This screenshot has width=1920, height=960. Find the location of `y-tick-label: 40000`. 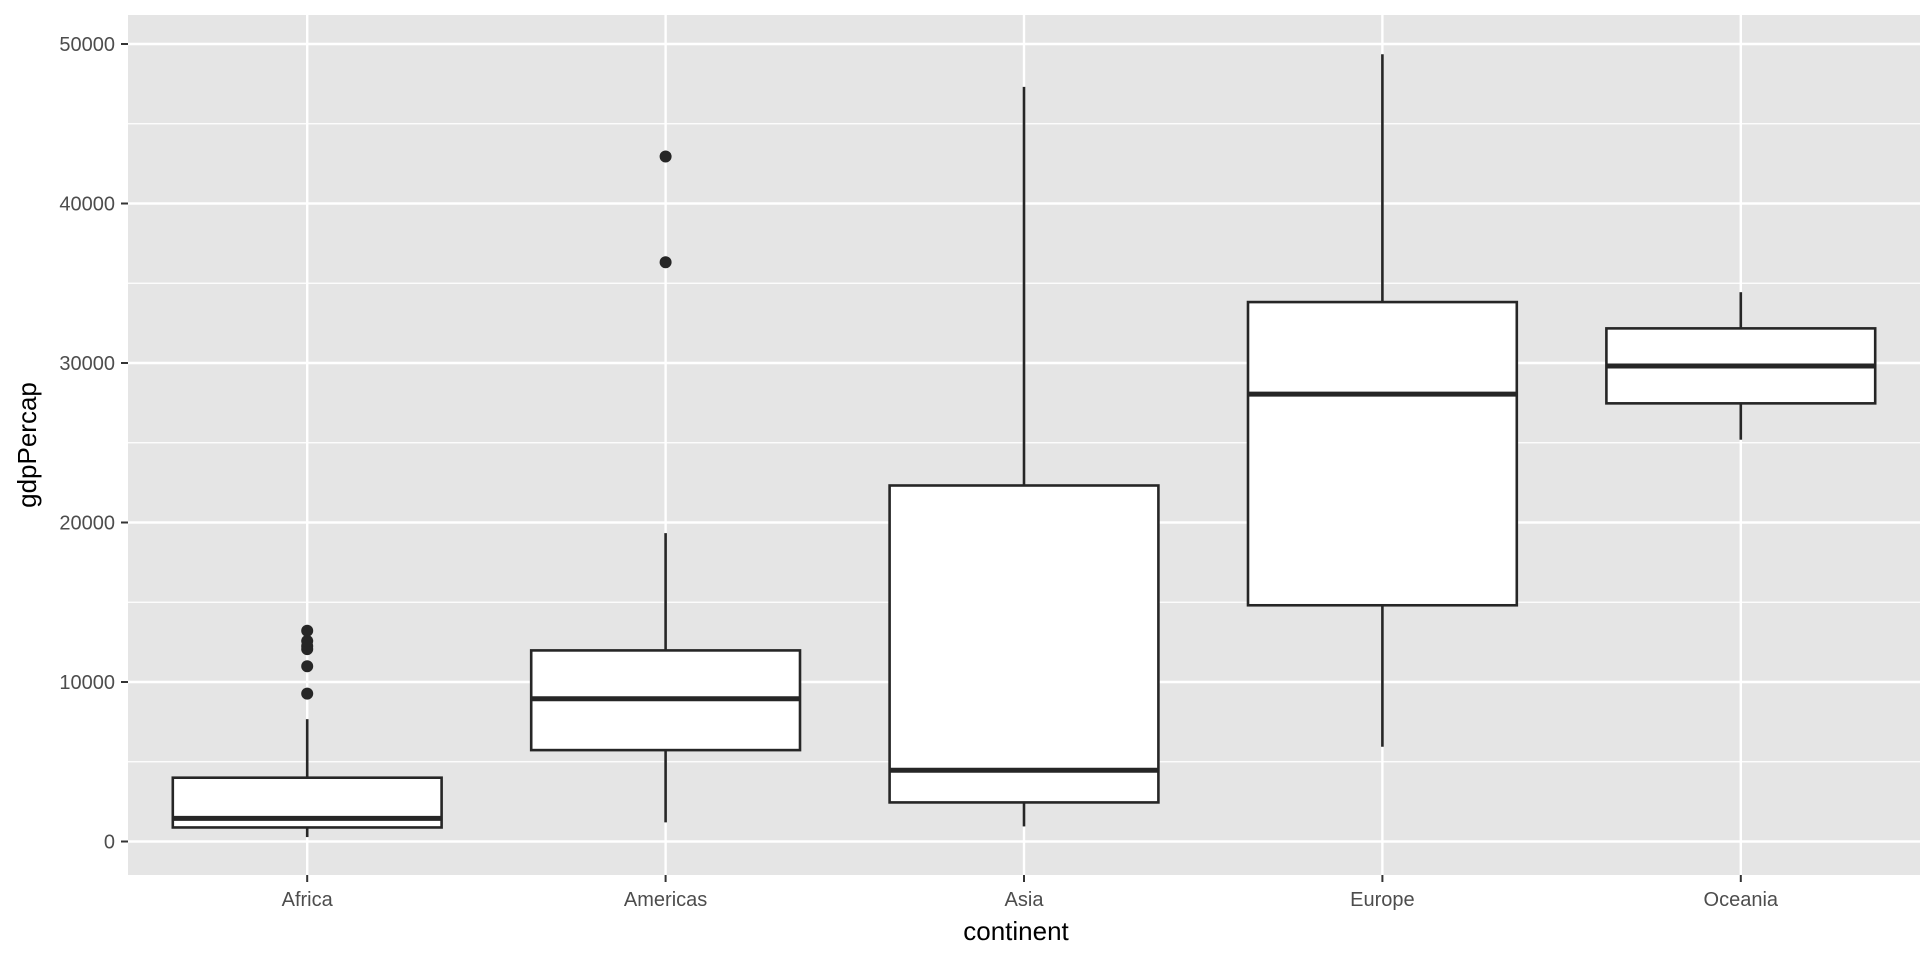

y-tick-label: 40000 is located at coordinates (87, 205).